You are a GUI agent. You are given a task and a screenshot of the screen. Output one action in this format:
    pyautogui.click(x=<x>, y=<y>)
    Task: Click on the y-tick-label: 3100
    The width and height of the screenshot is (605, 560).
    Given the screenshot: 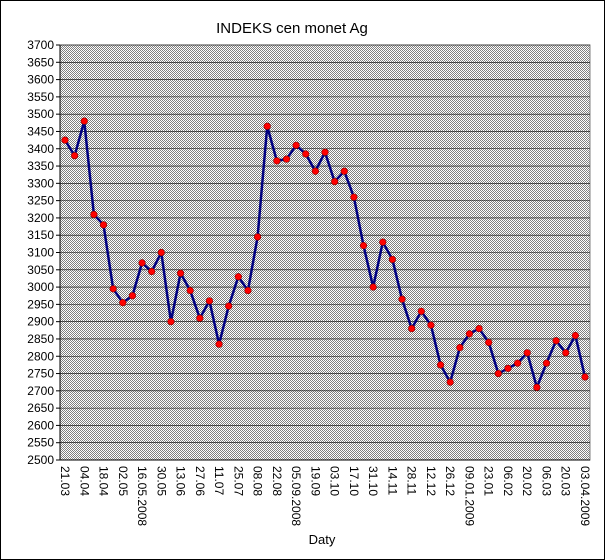 What is the action you would take?
    pyautogui.click(x=40, y=253)
    